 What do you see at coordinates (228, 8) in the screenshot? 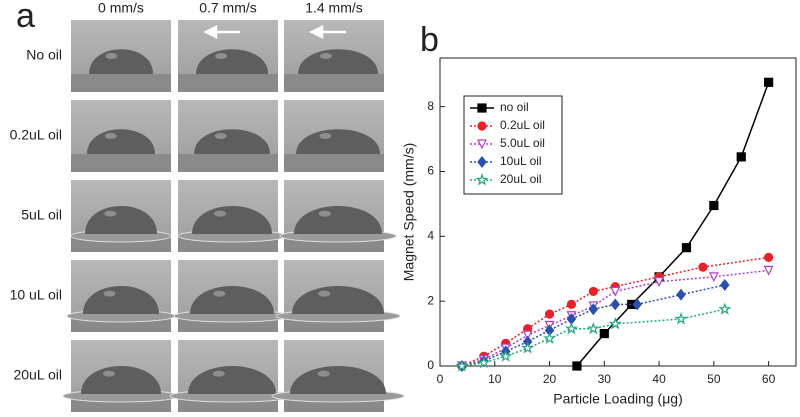
I see `column-label: 0.7 mm/s` at bounding box center [228, 8].